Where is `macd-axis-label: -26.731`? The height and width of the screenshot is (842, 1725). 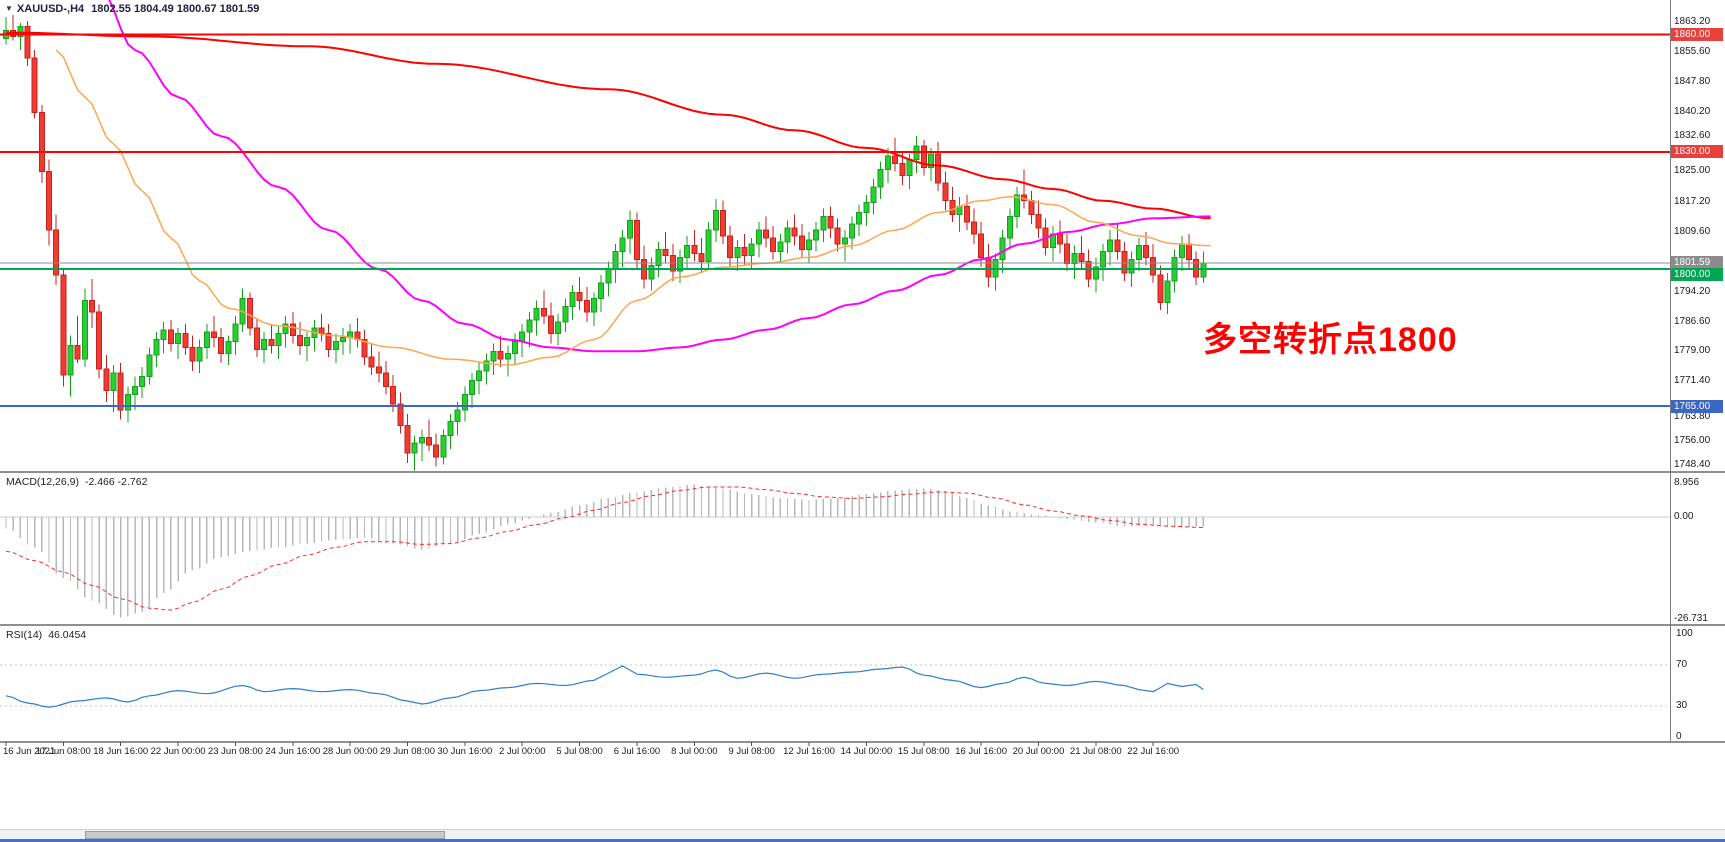
macd-axis-label: -26.731 is located at coordinates (1691, 618).